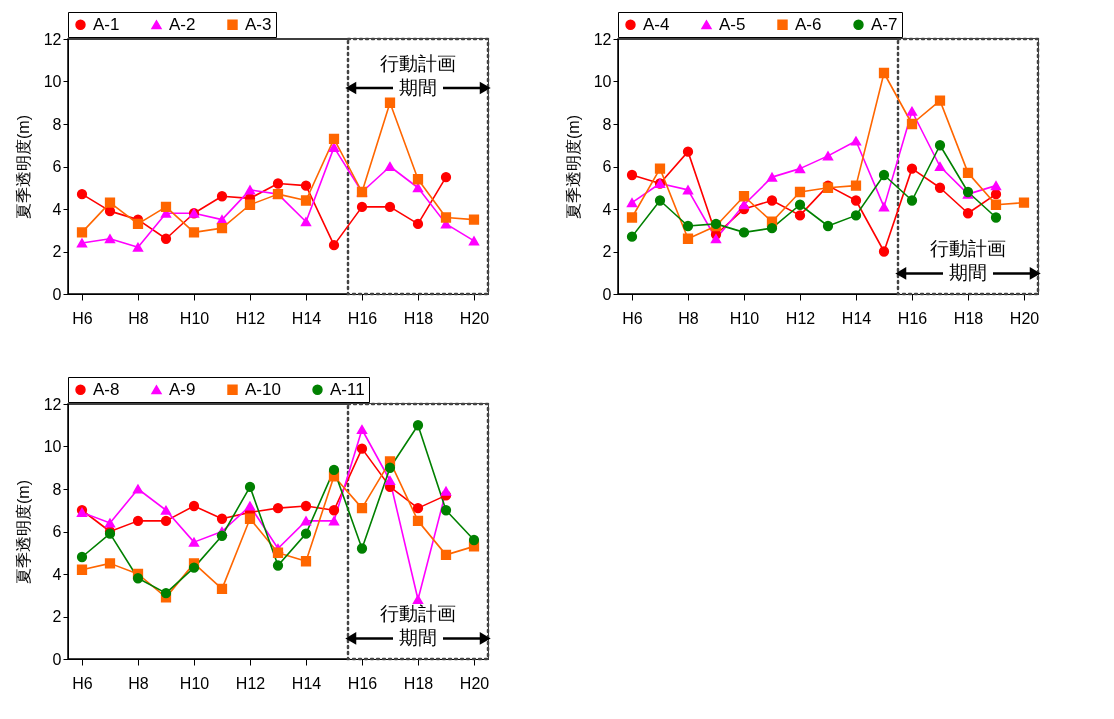  Describe the element at coordinates (347, 389) in the screenshot. I see `legend-label: A-11` at that location.